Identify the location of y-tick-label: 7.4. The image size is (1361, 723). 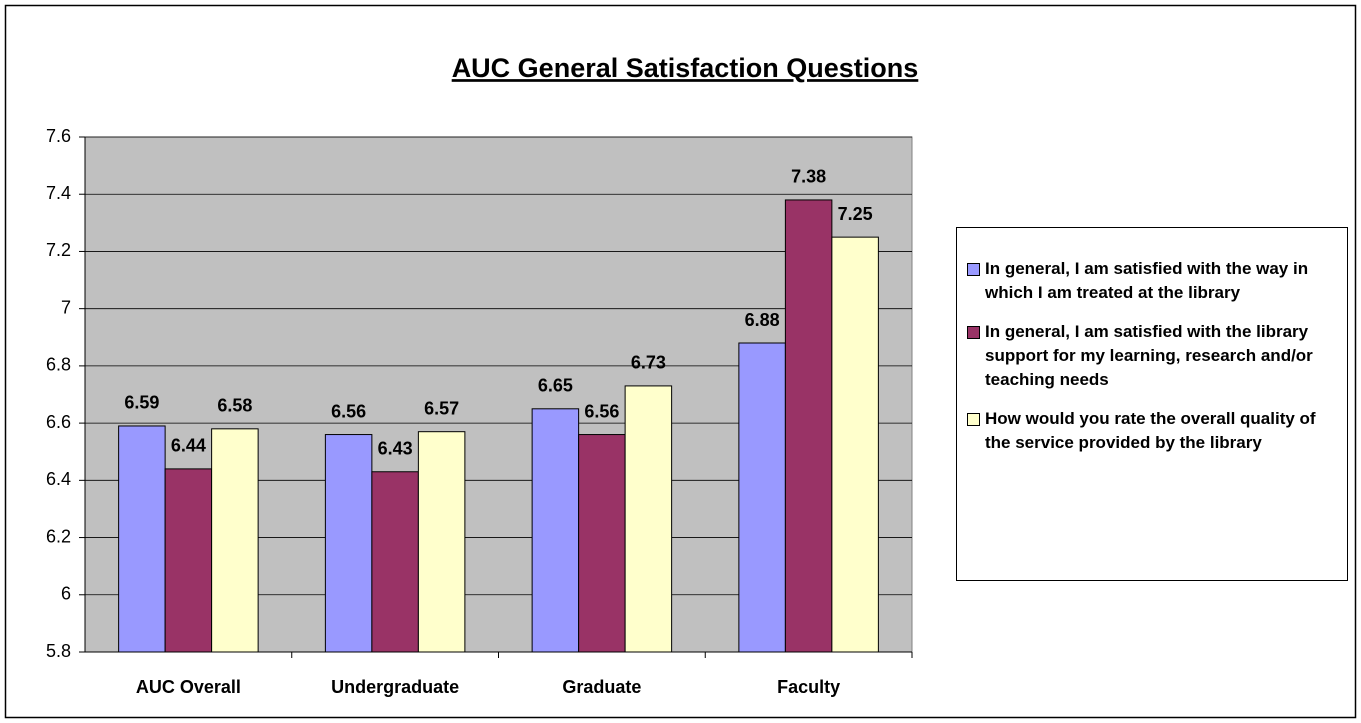
(58, 193).